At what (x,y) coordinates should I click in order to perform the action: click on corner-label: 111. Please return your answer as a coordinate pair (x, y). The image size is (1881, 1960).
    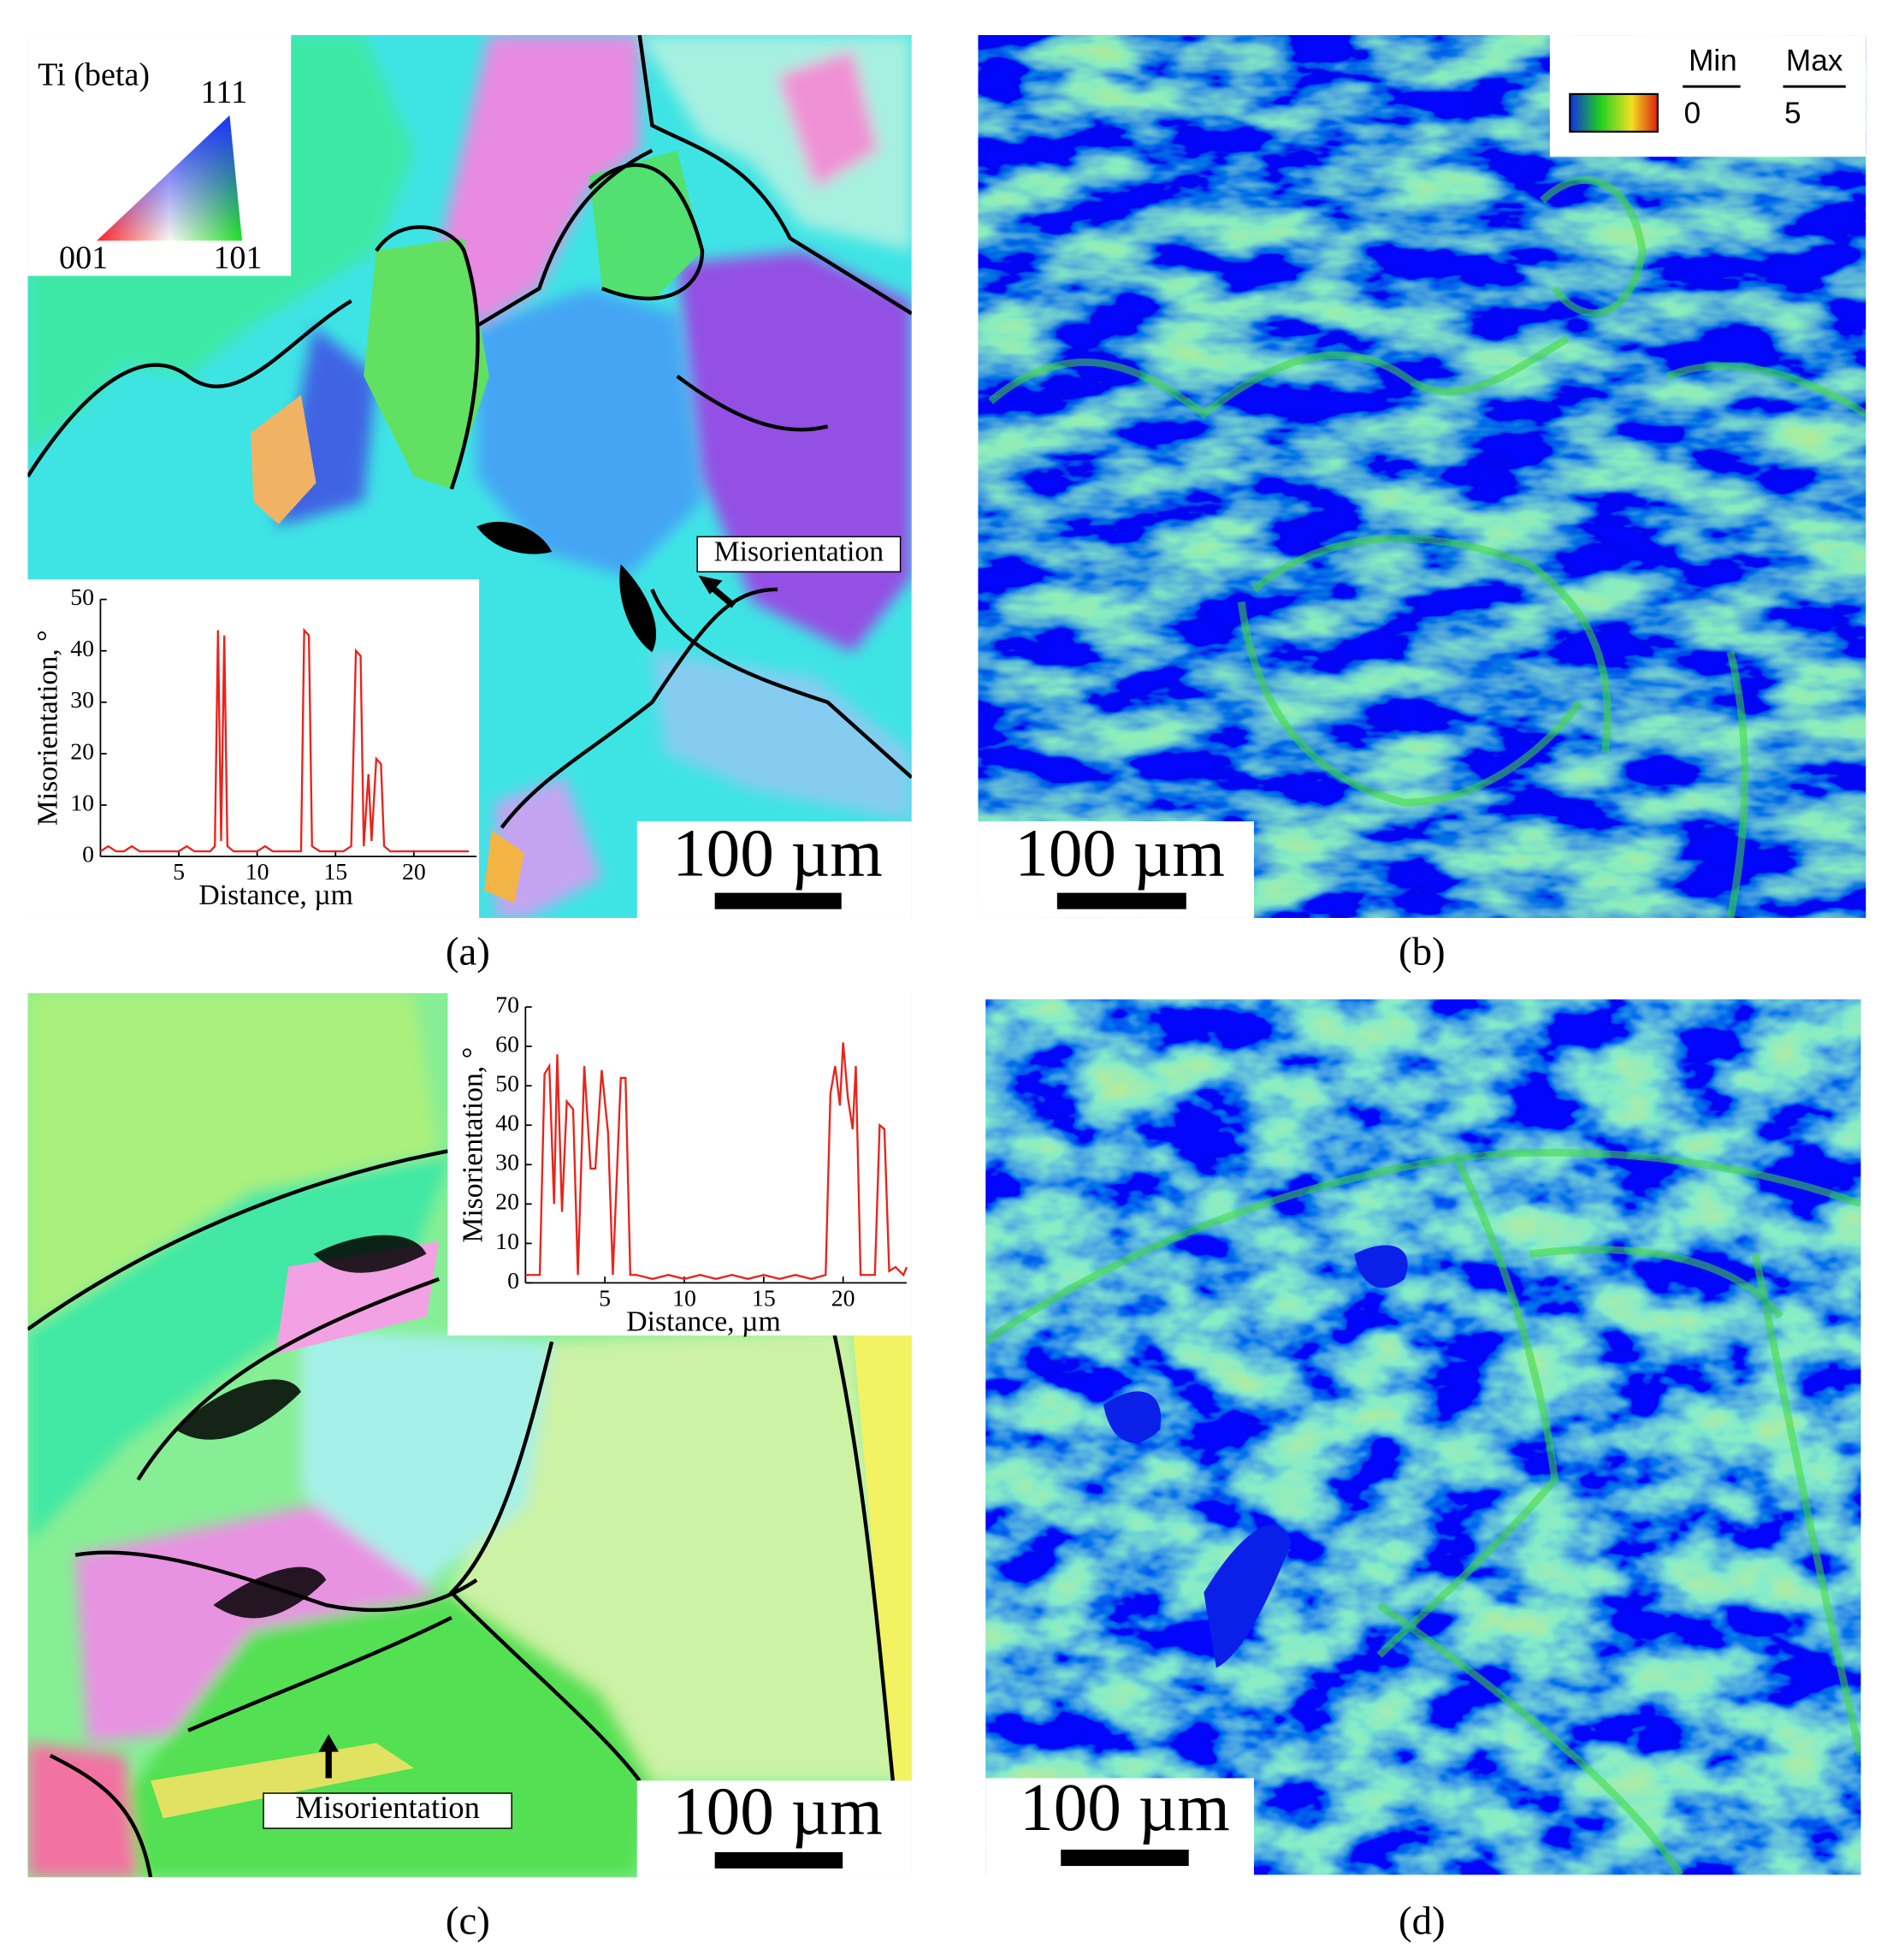
    Looking at the image, I should click on (224, 92).